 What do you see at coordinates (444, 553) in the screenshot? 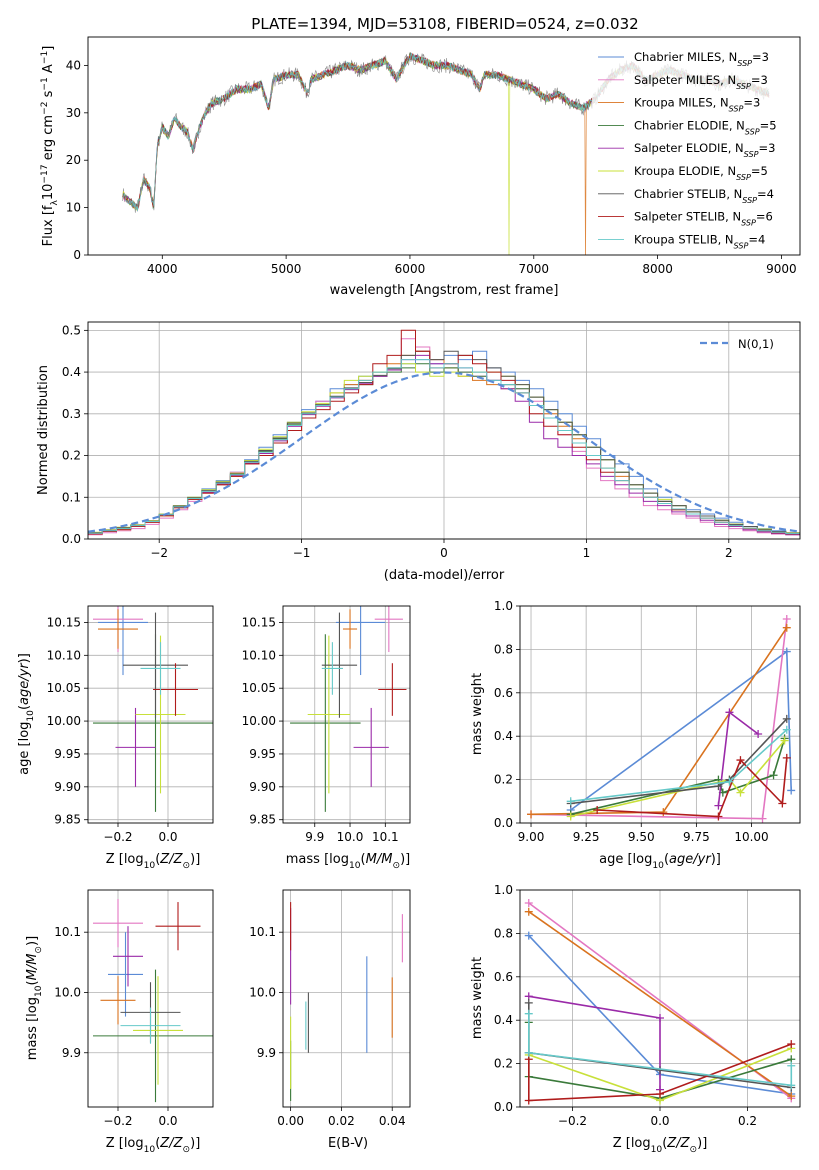
I see `x-tick-label: 0` at bounding box center [444, 553].